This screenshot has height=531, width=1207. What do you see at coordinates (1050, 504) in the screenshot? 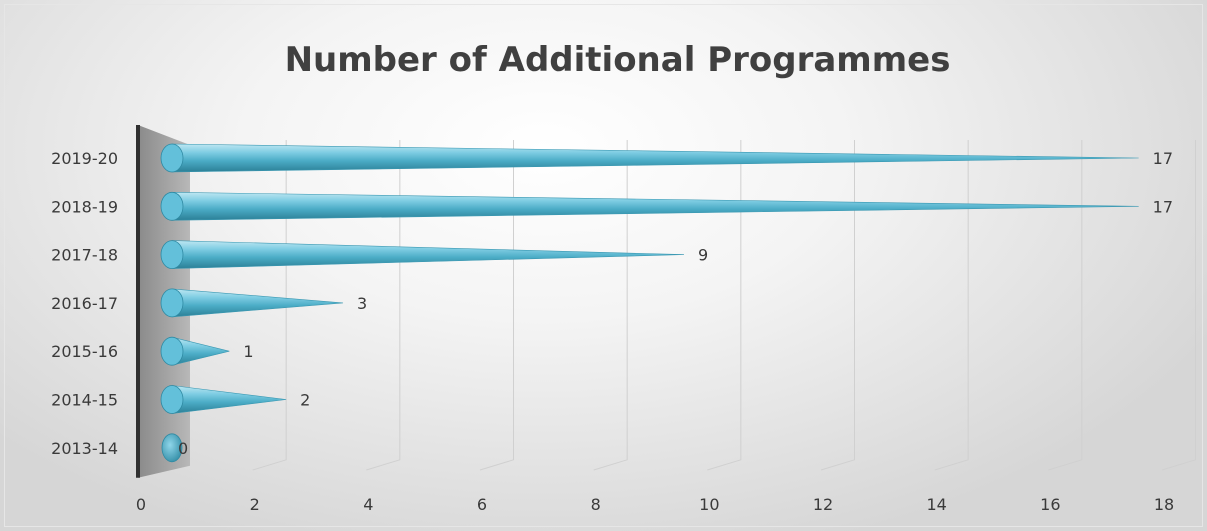
I see `x-tick-label: 16` at bounding box center [1050, 504].